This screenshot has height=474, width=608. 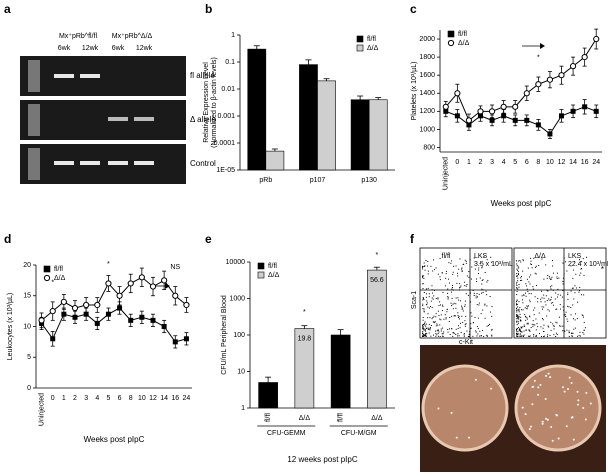 I want to click on y-tick-label: 1E-05, so click(x=225, y=170).